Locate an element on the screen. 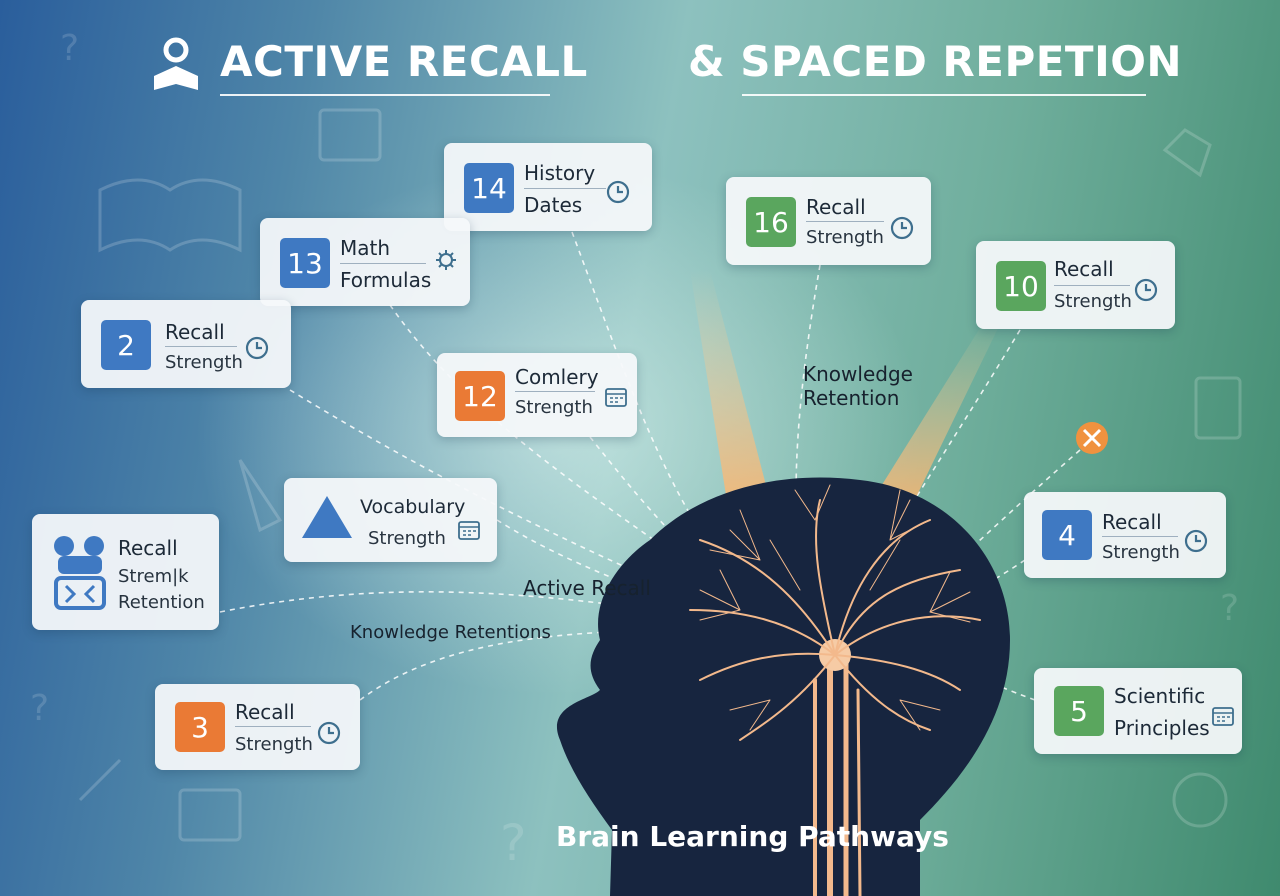 This screenshot has width=1280, height=896. card-subtitle: Formulas is located at coordinates (386, 280).